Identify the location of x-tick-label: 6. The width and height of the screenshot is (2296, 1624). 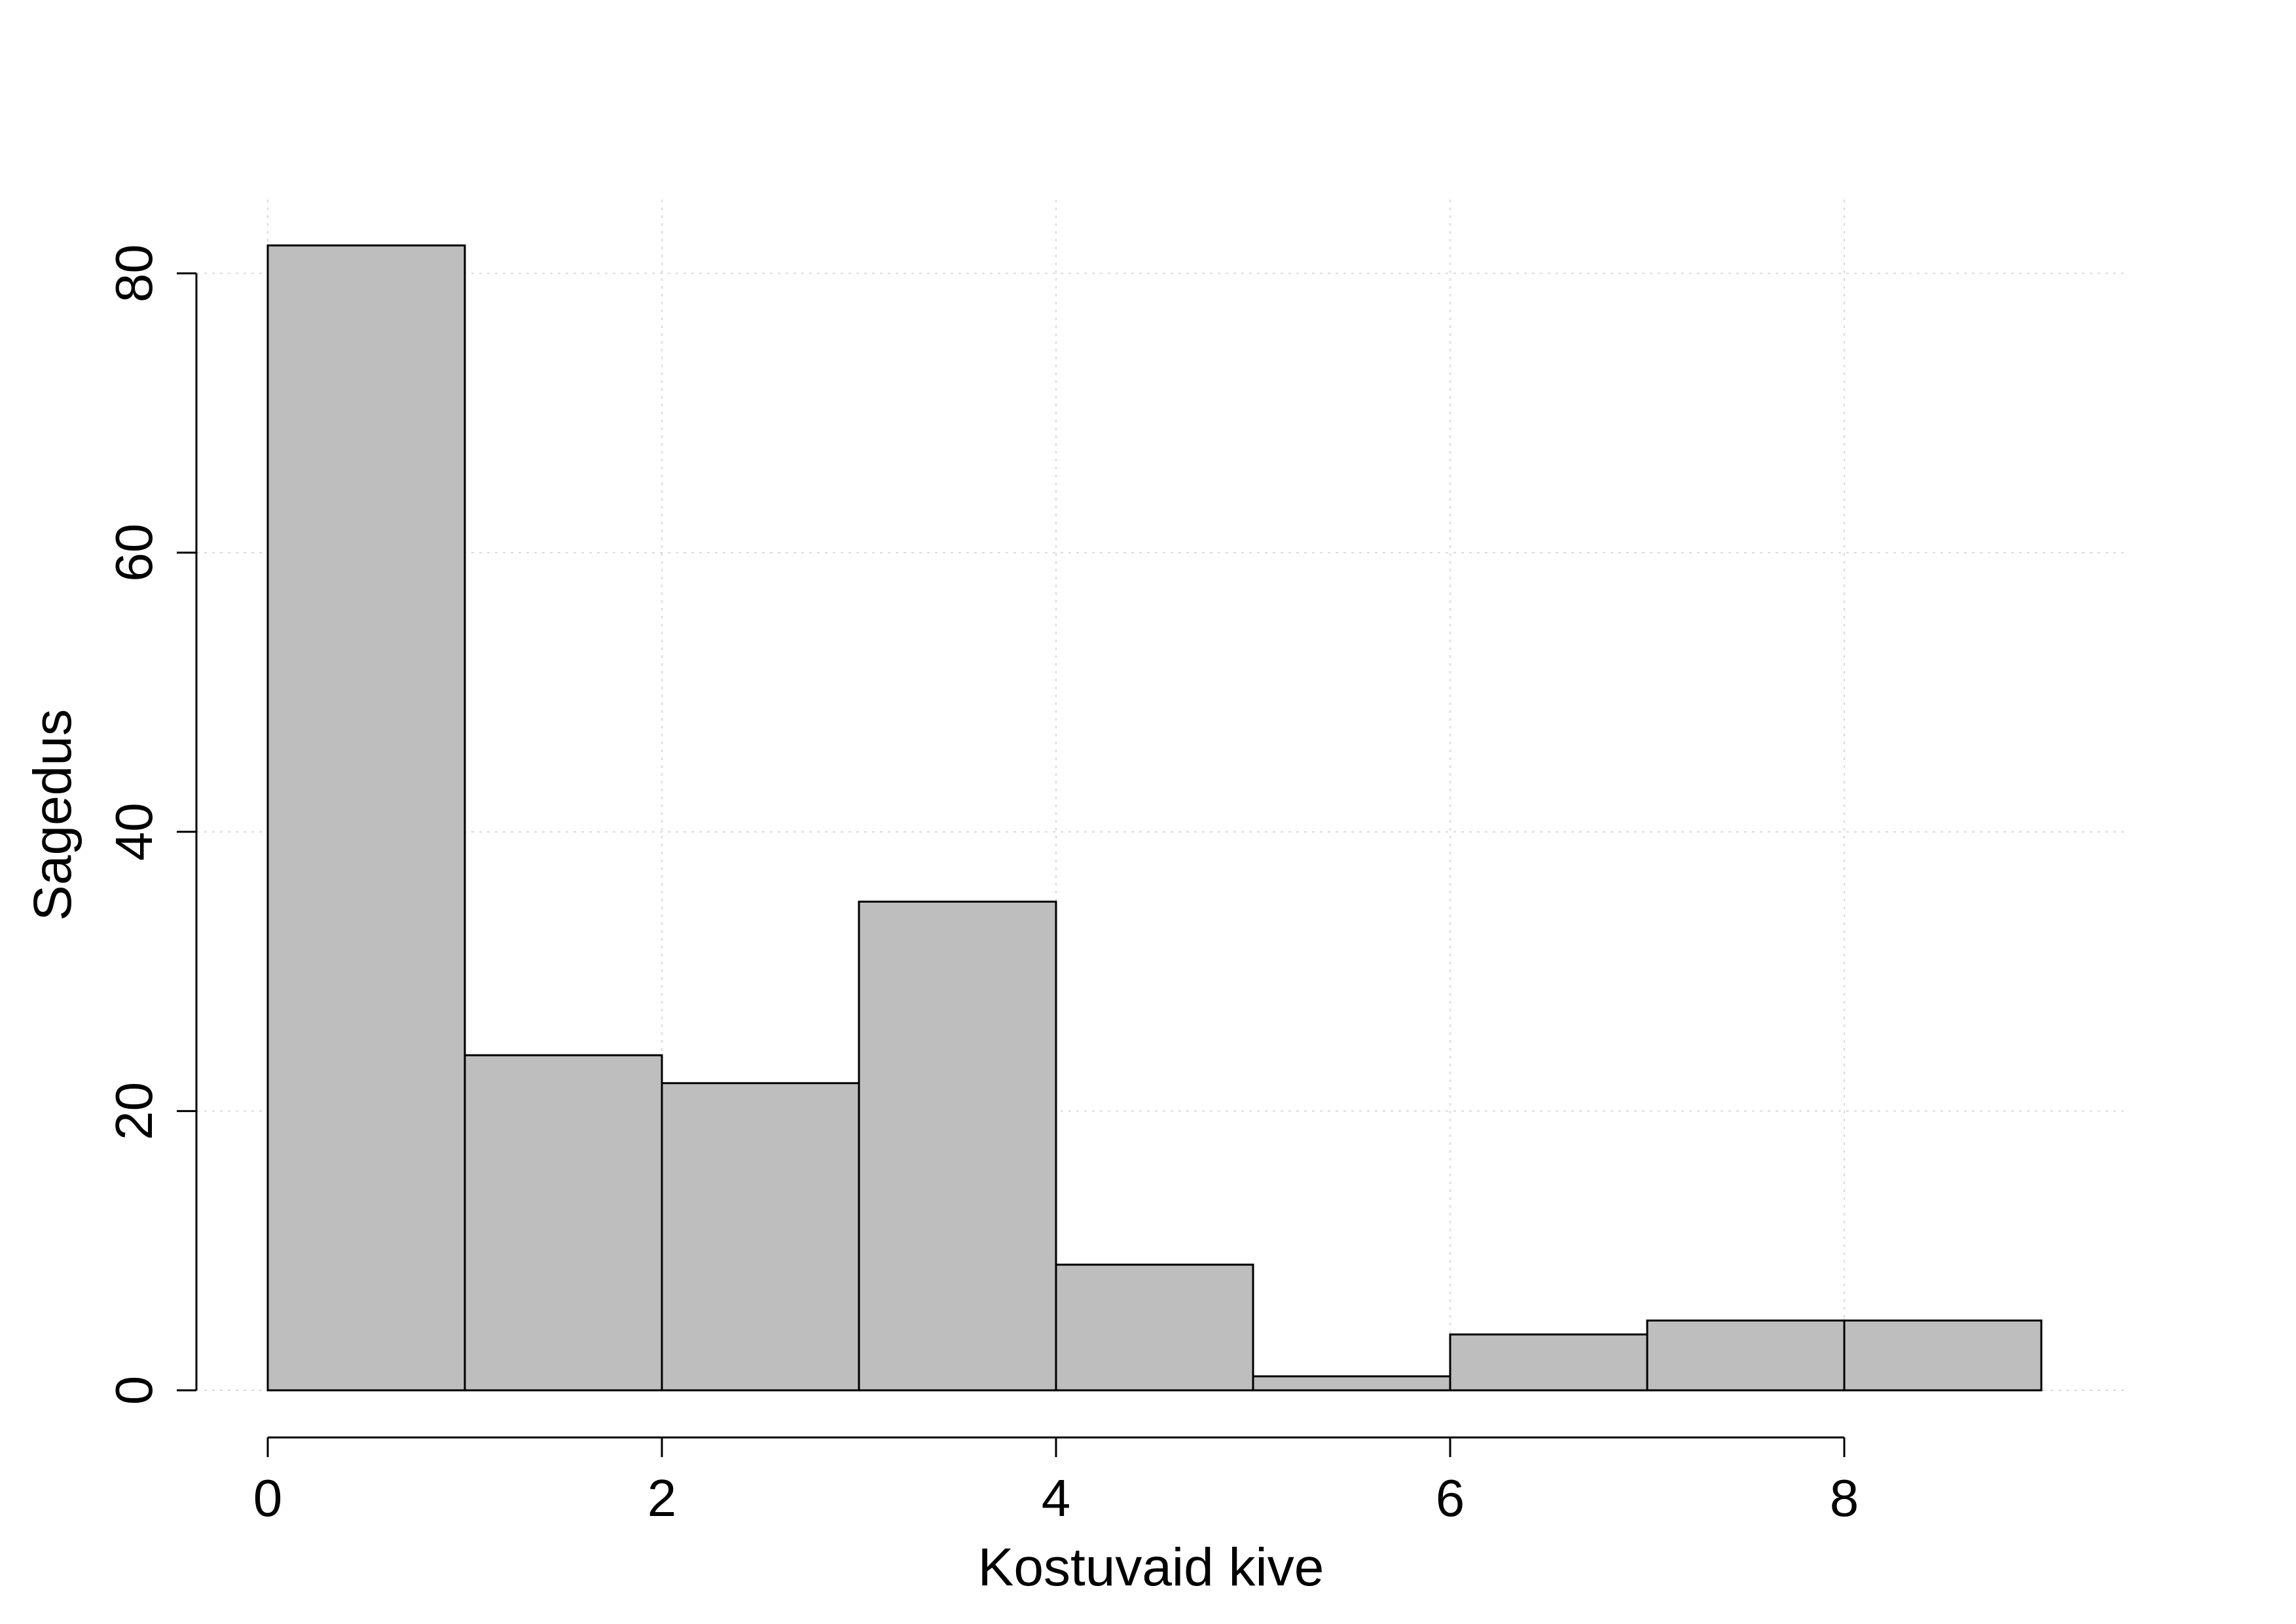
(1450, 1498).